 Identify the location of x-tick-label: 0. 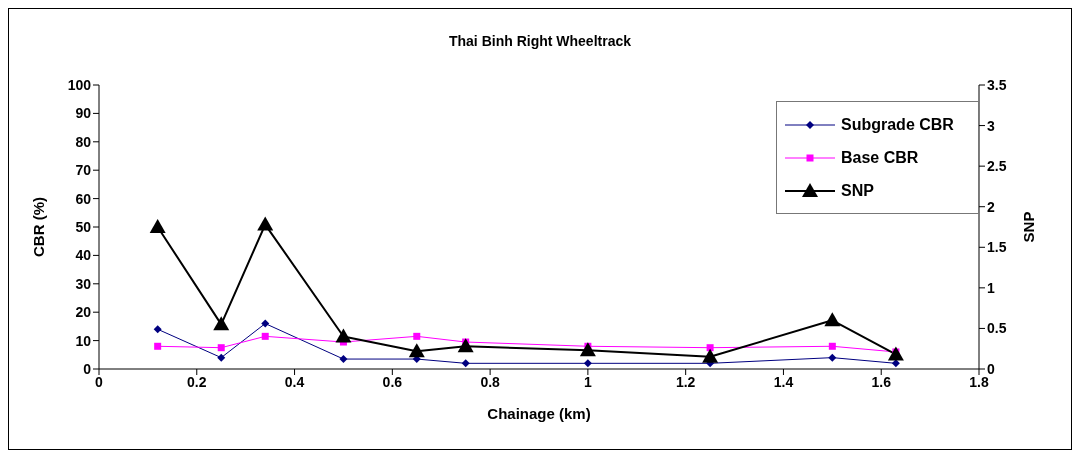
(99, 381).